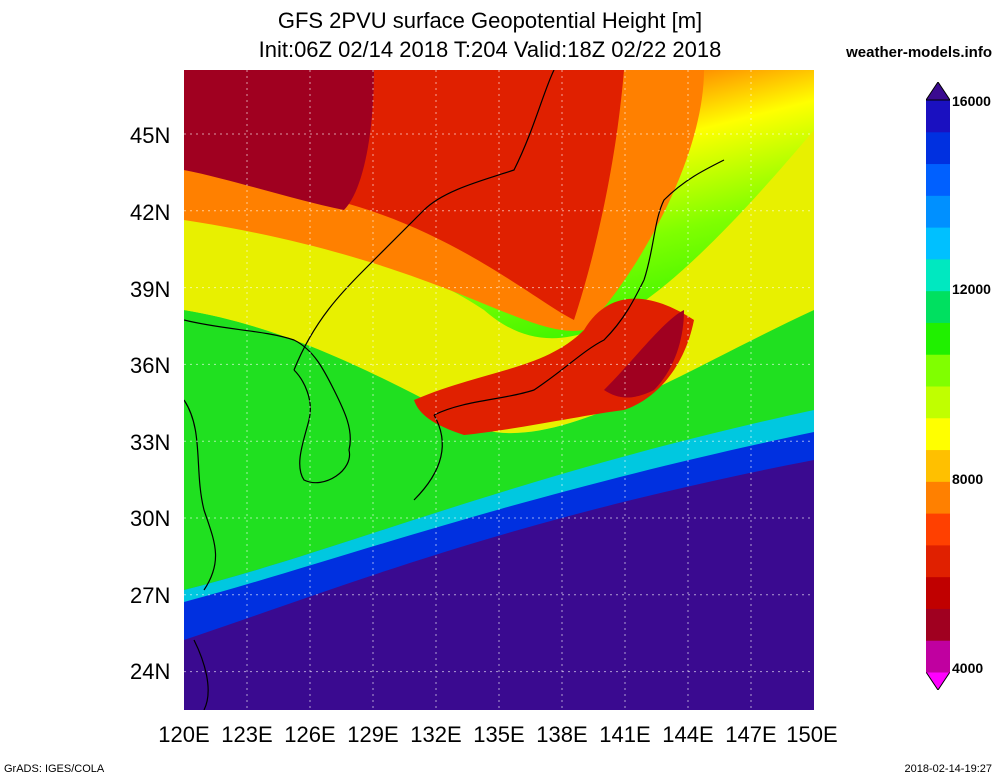 This screenshot has height=779, width=1000. Describe the element at coordinates (150, 671) in the screenshot. I see `lat-tick-24: 24N` at that location.